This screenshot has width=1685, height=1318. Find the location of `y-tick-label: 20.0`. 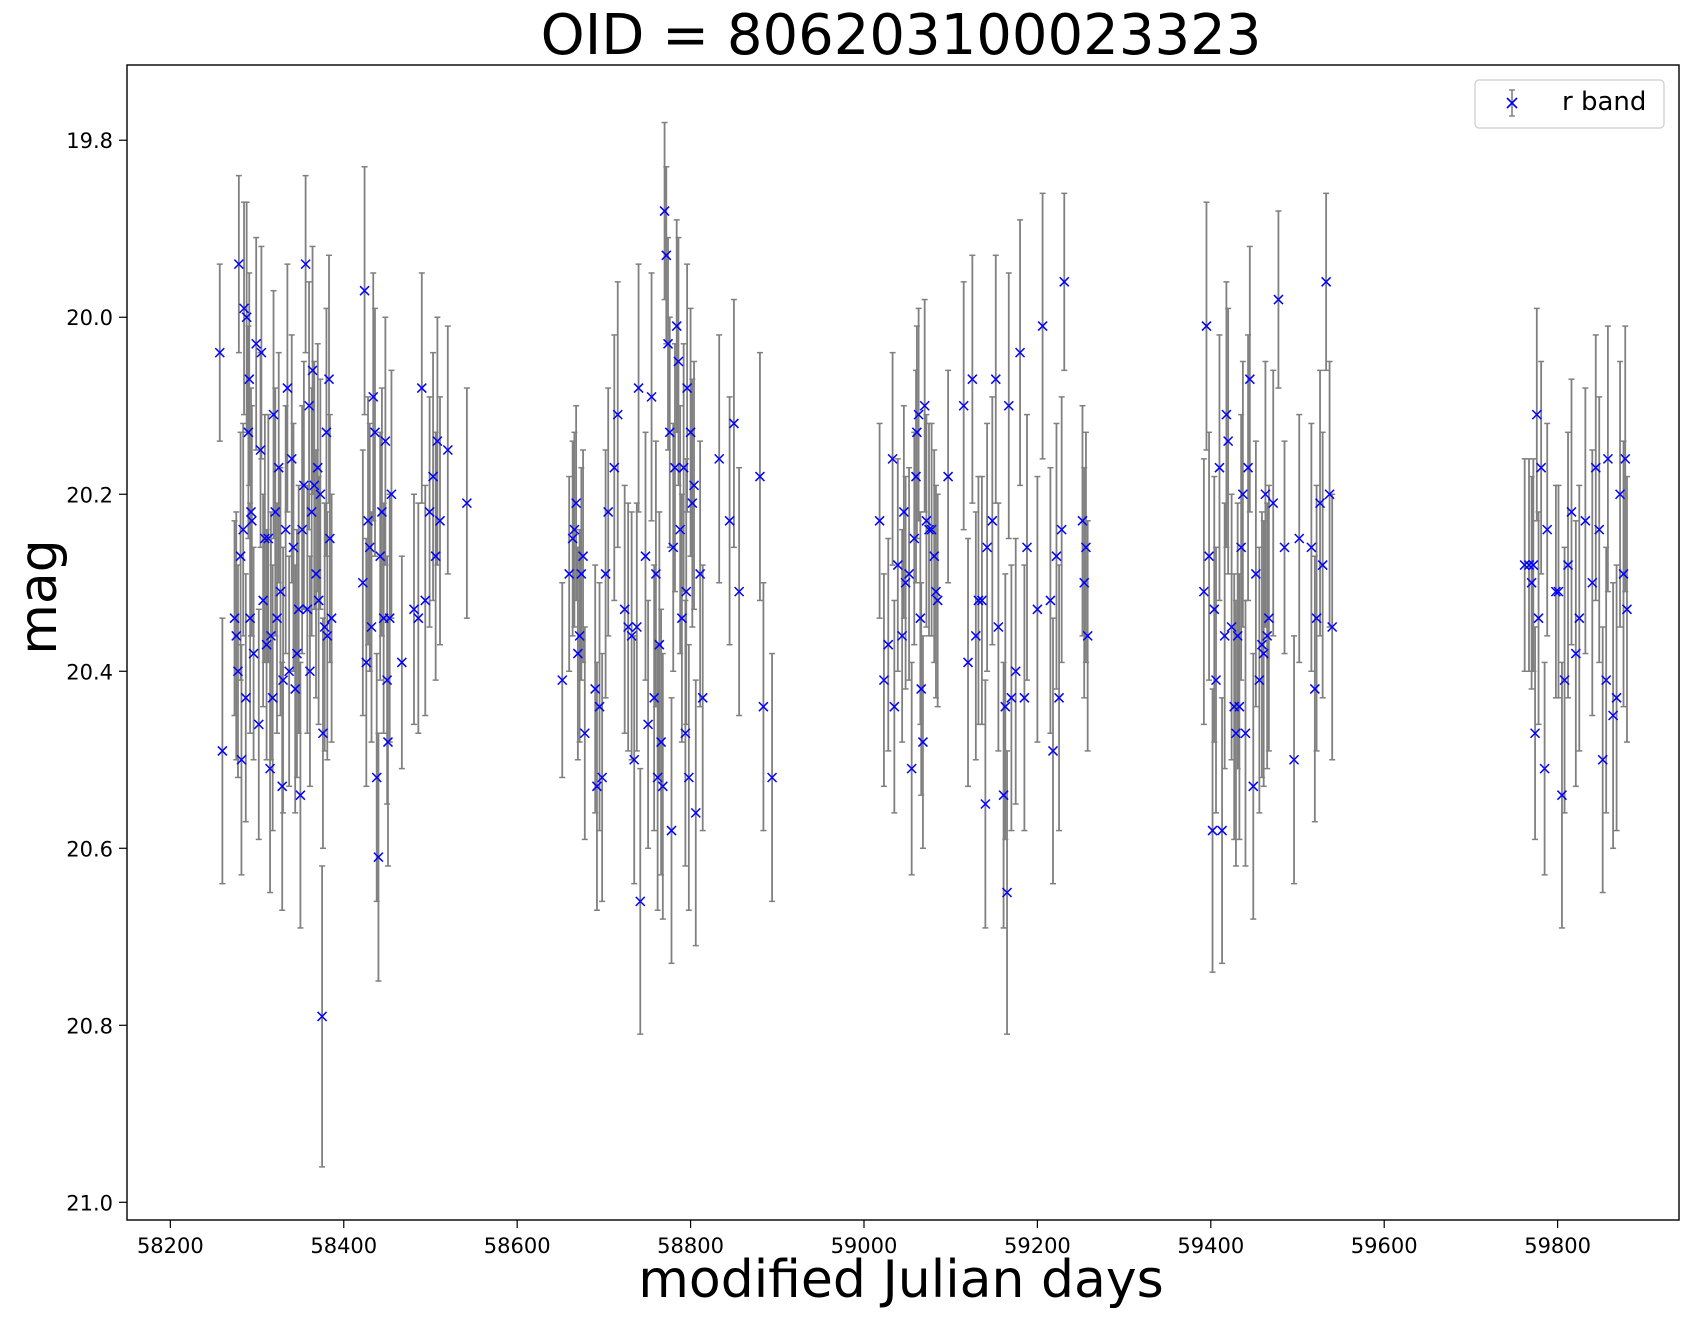

y-tick-label: 20.0 is located at coordinates (89, 318).